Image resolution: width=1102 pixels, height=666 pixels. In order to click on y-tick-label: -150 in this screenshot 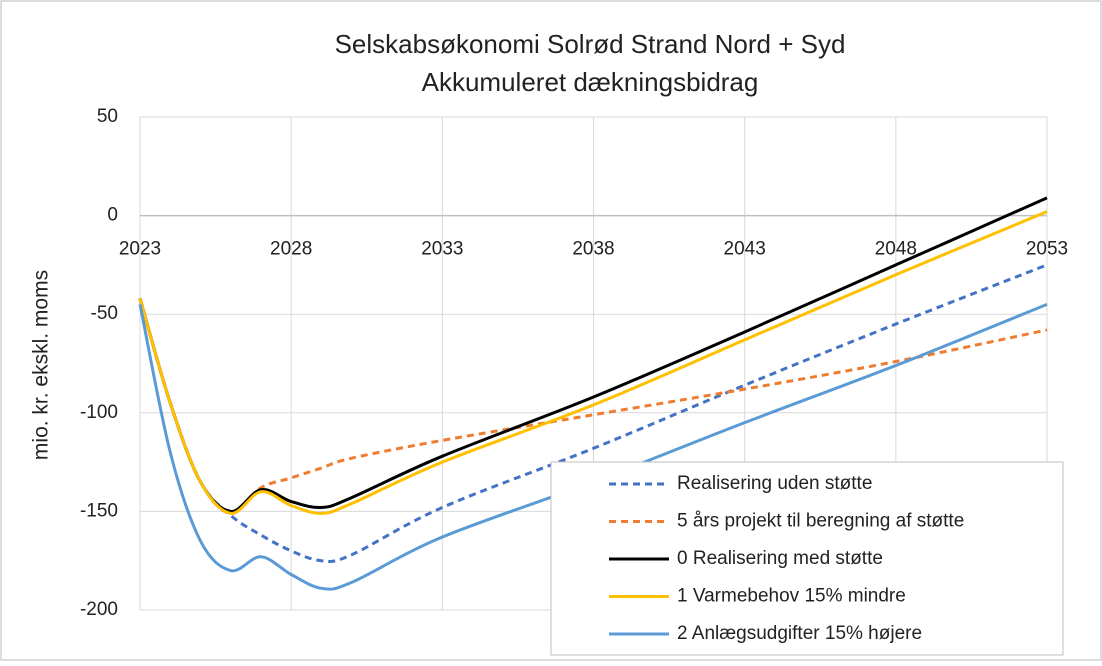, I will do `click(99, 510)`.